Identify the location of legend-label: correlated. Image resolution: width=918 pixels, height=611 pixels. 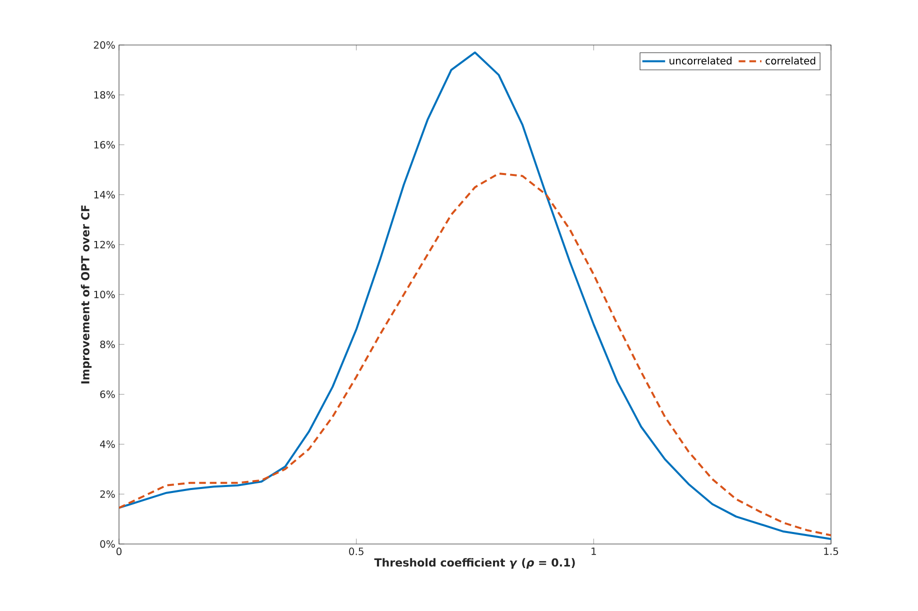
(791, 60).